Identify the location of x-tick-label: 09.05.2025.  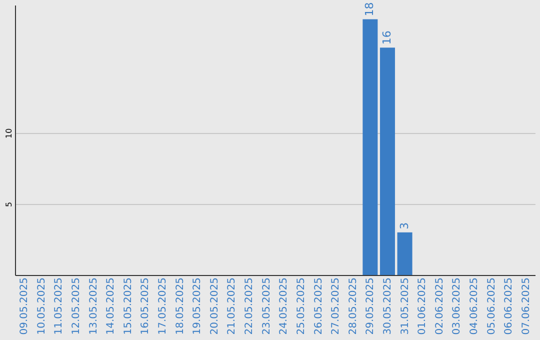
(24, 306).